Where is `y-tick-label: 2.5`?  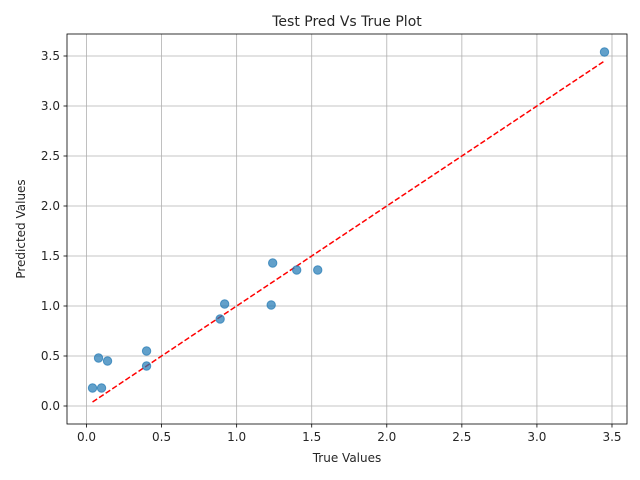
y-tick-label: 2.5 is located at coordinates (50, 156).